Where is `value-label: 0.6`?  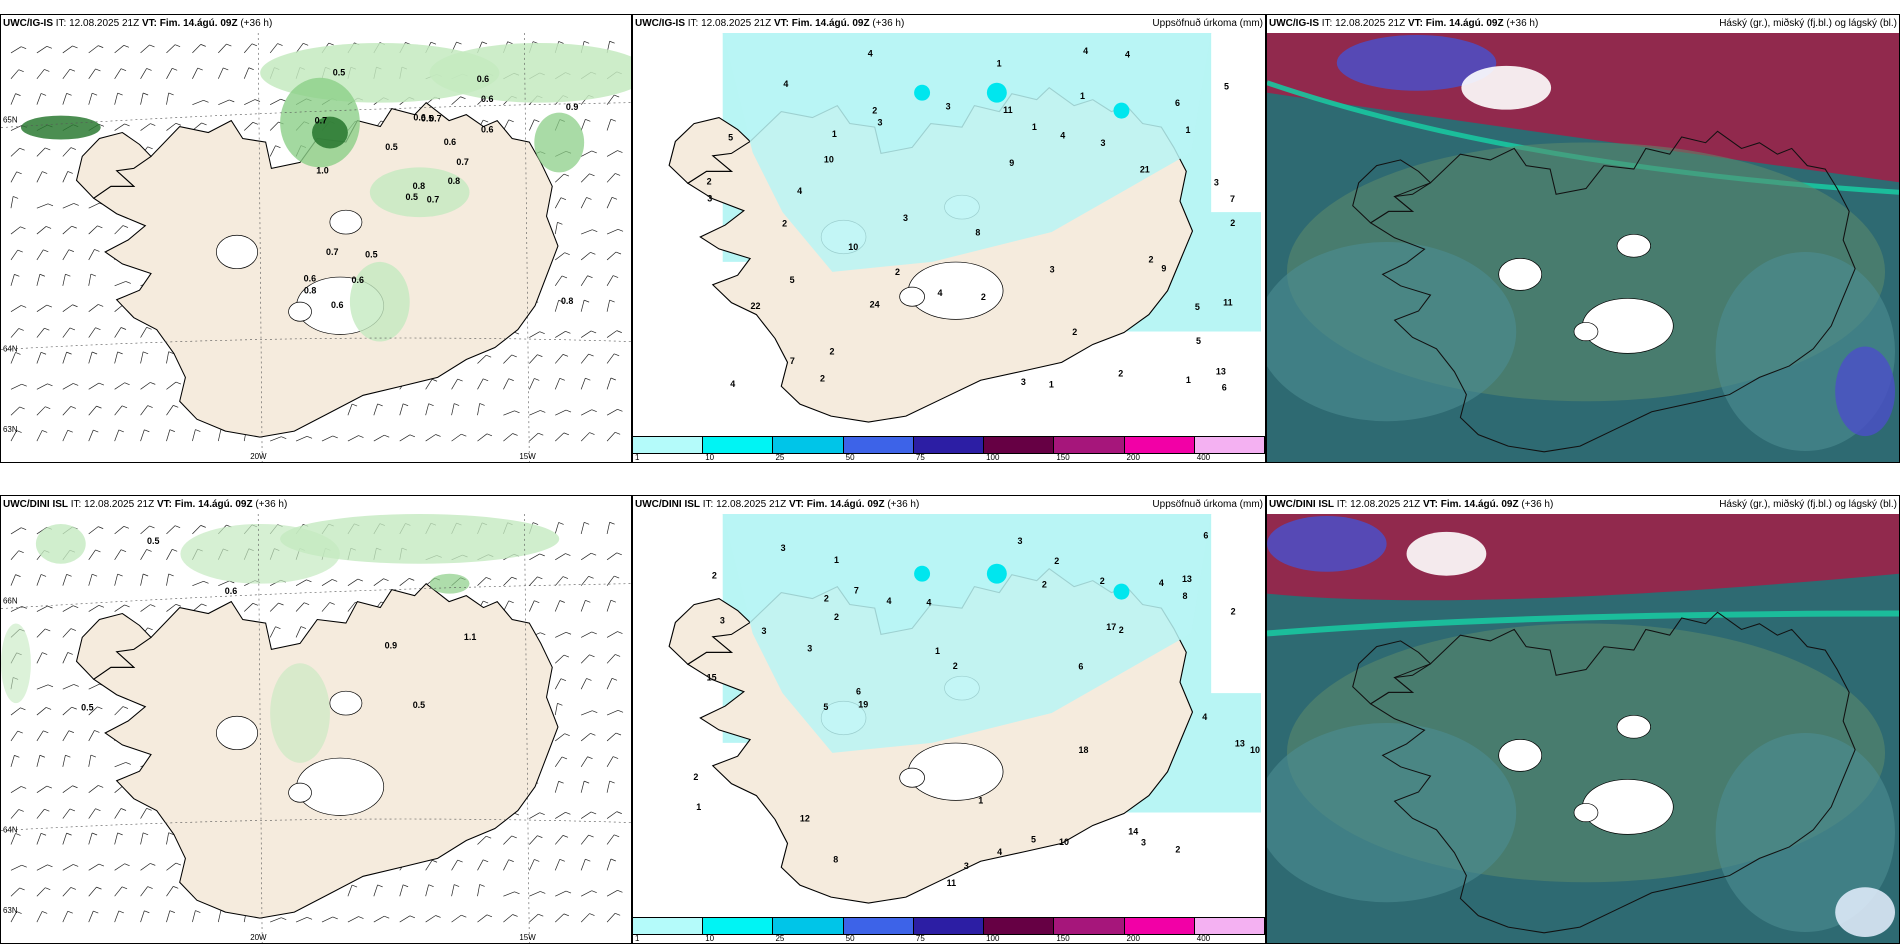
value-label: 0.6 is located at coordinates (357, 280).